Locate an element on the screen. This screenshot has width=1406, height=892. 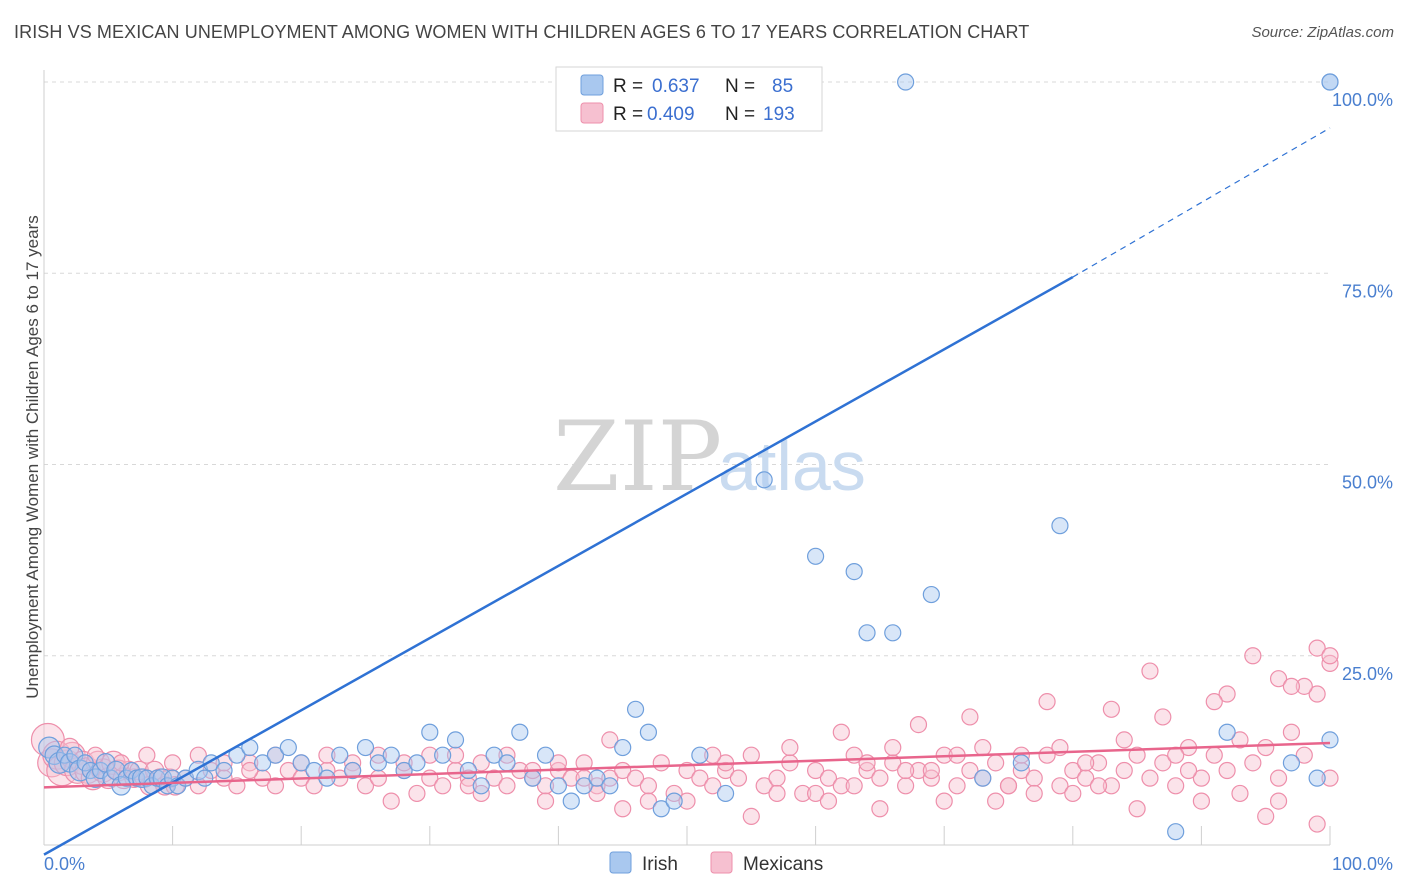
y-tick-label: 75.0% is located at coordinates (1367, 291).